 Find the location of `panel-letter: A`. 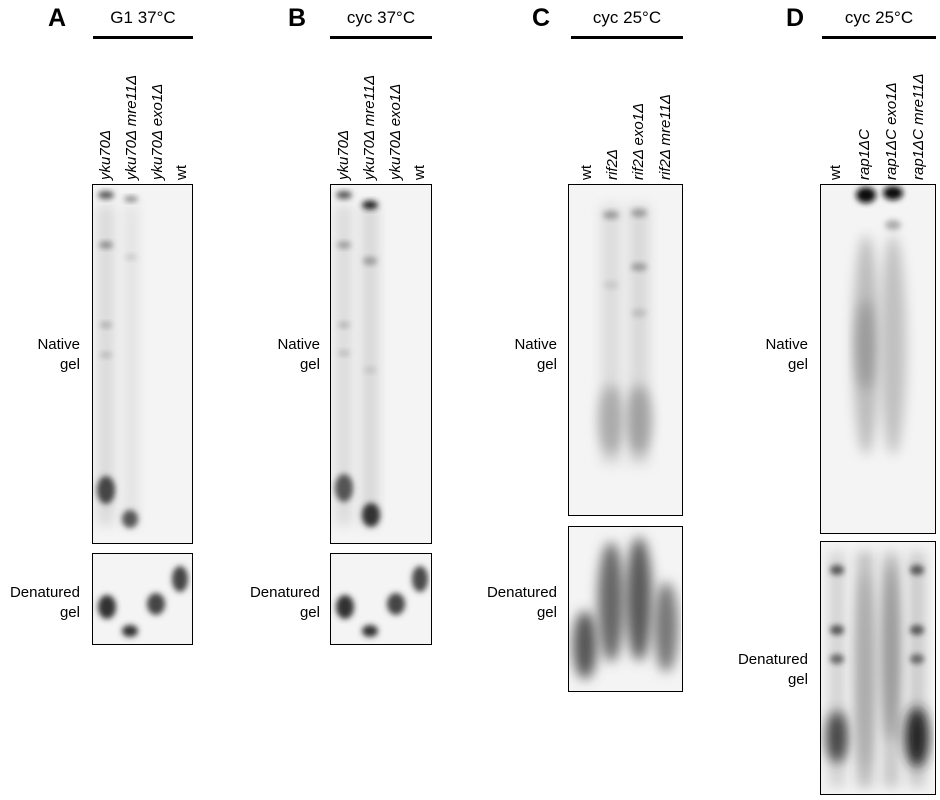

panel-letter: A is located at coordinates (57, 18).